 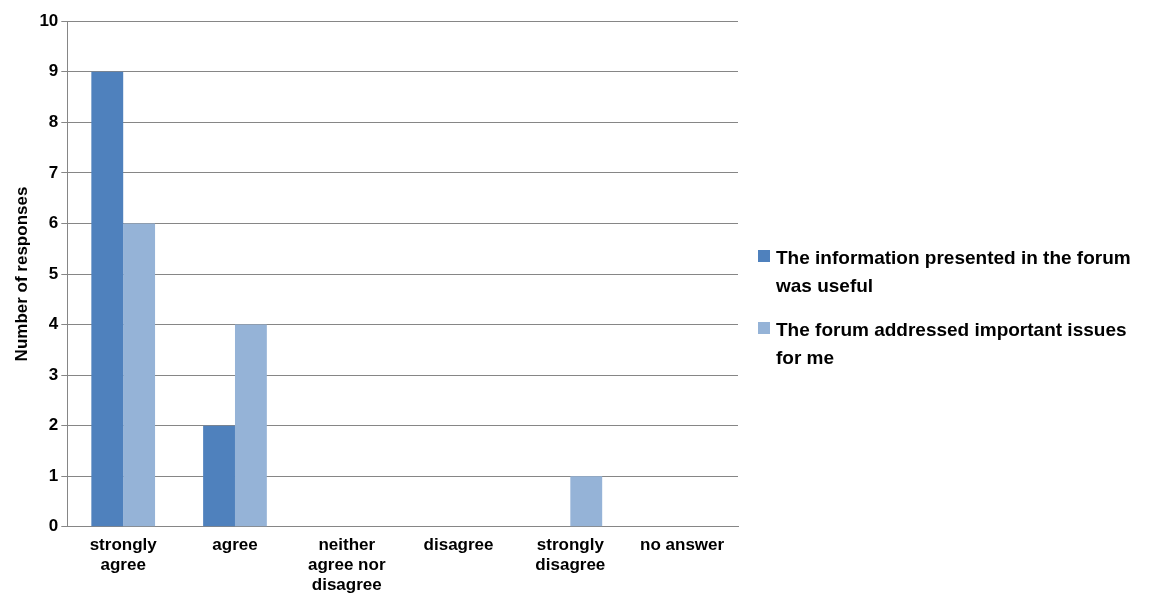 I want to click on legend-label: The information presented in the forum was useful, so click(x=954, y=272).